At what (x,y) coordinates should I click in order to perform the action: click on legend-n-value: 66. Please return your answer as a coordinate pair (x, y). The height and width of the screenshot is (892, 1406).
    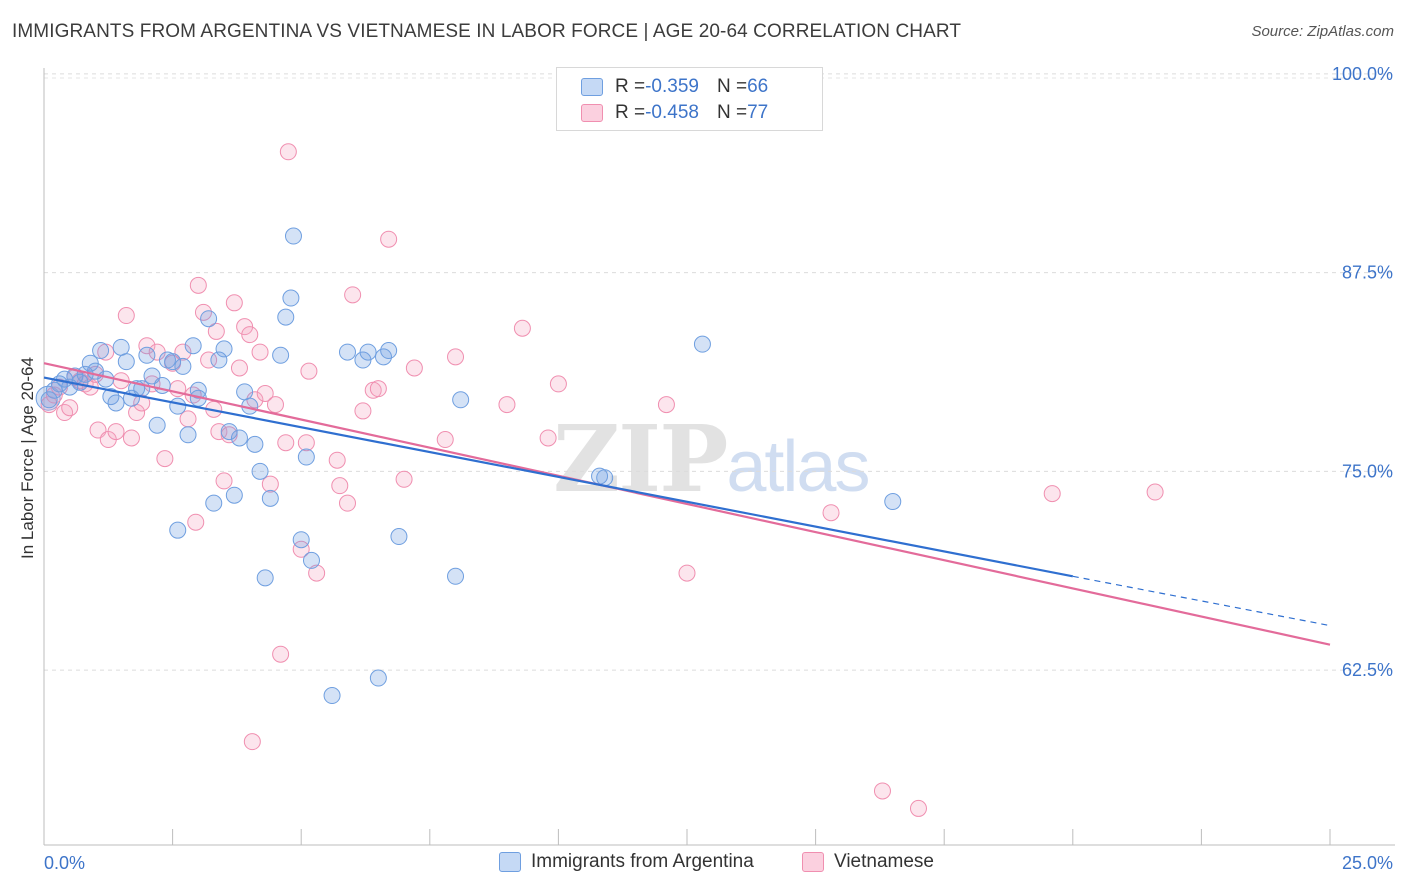
    Looking at the image, I should click on (758, 86).